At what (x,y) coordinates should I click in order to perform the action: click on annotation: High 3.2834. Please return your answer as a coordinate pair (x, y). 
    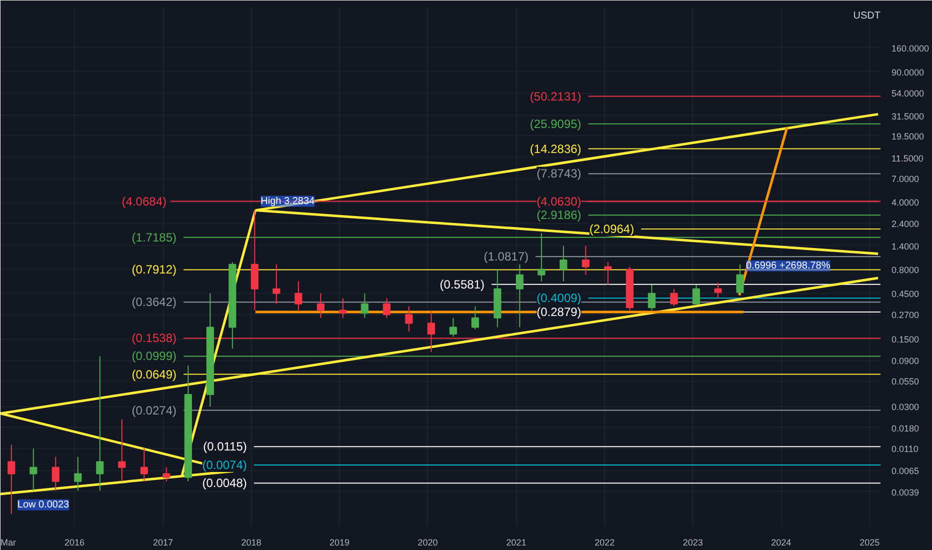
    Looking at the image, I should click on (288, 201).